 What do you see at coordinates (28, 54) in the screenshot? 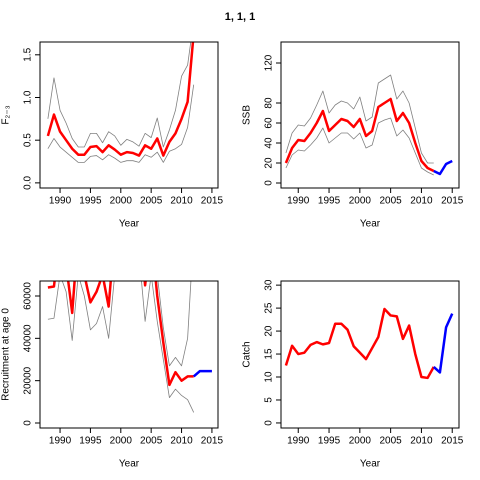
I see `y-tick-label: 1.5` at bounding box center [28, 54].